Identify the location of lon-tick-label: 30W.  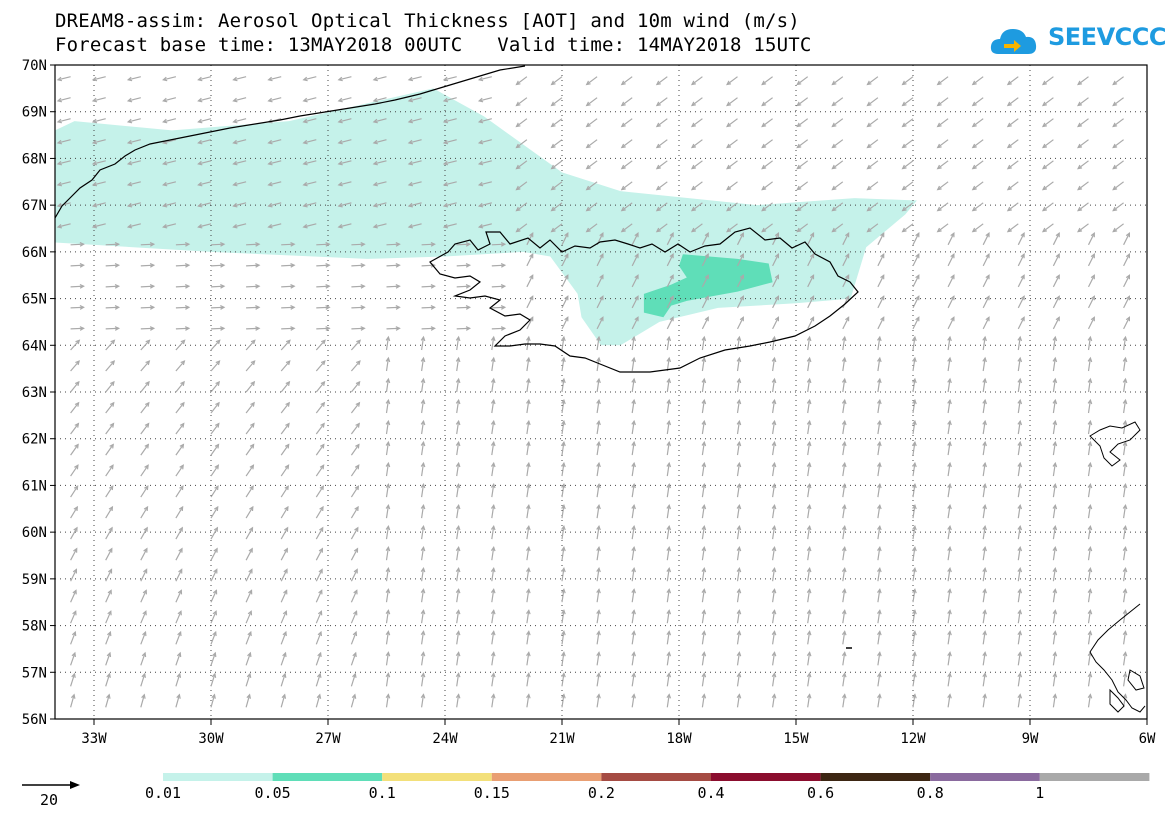
(211, 739).